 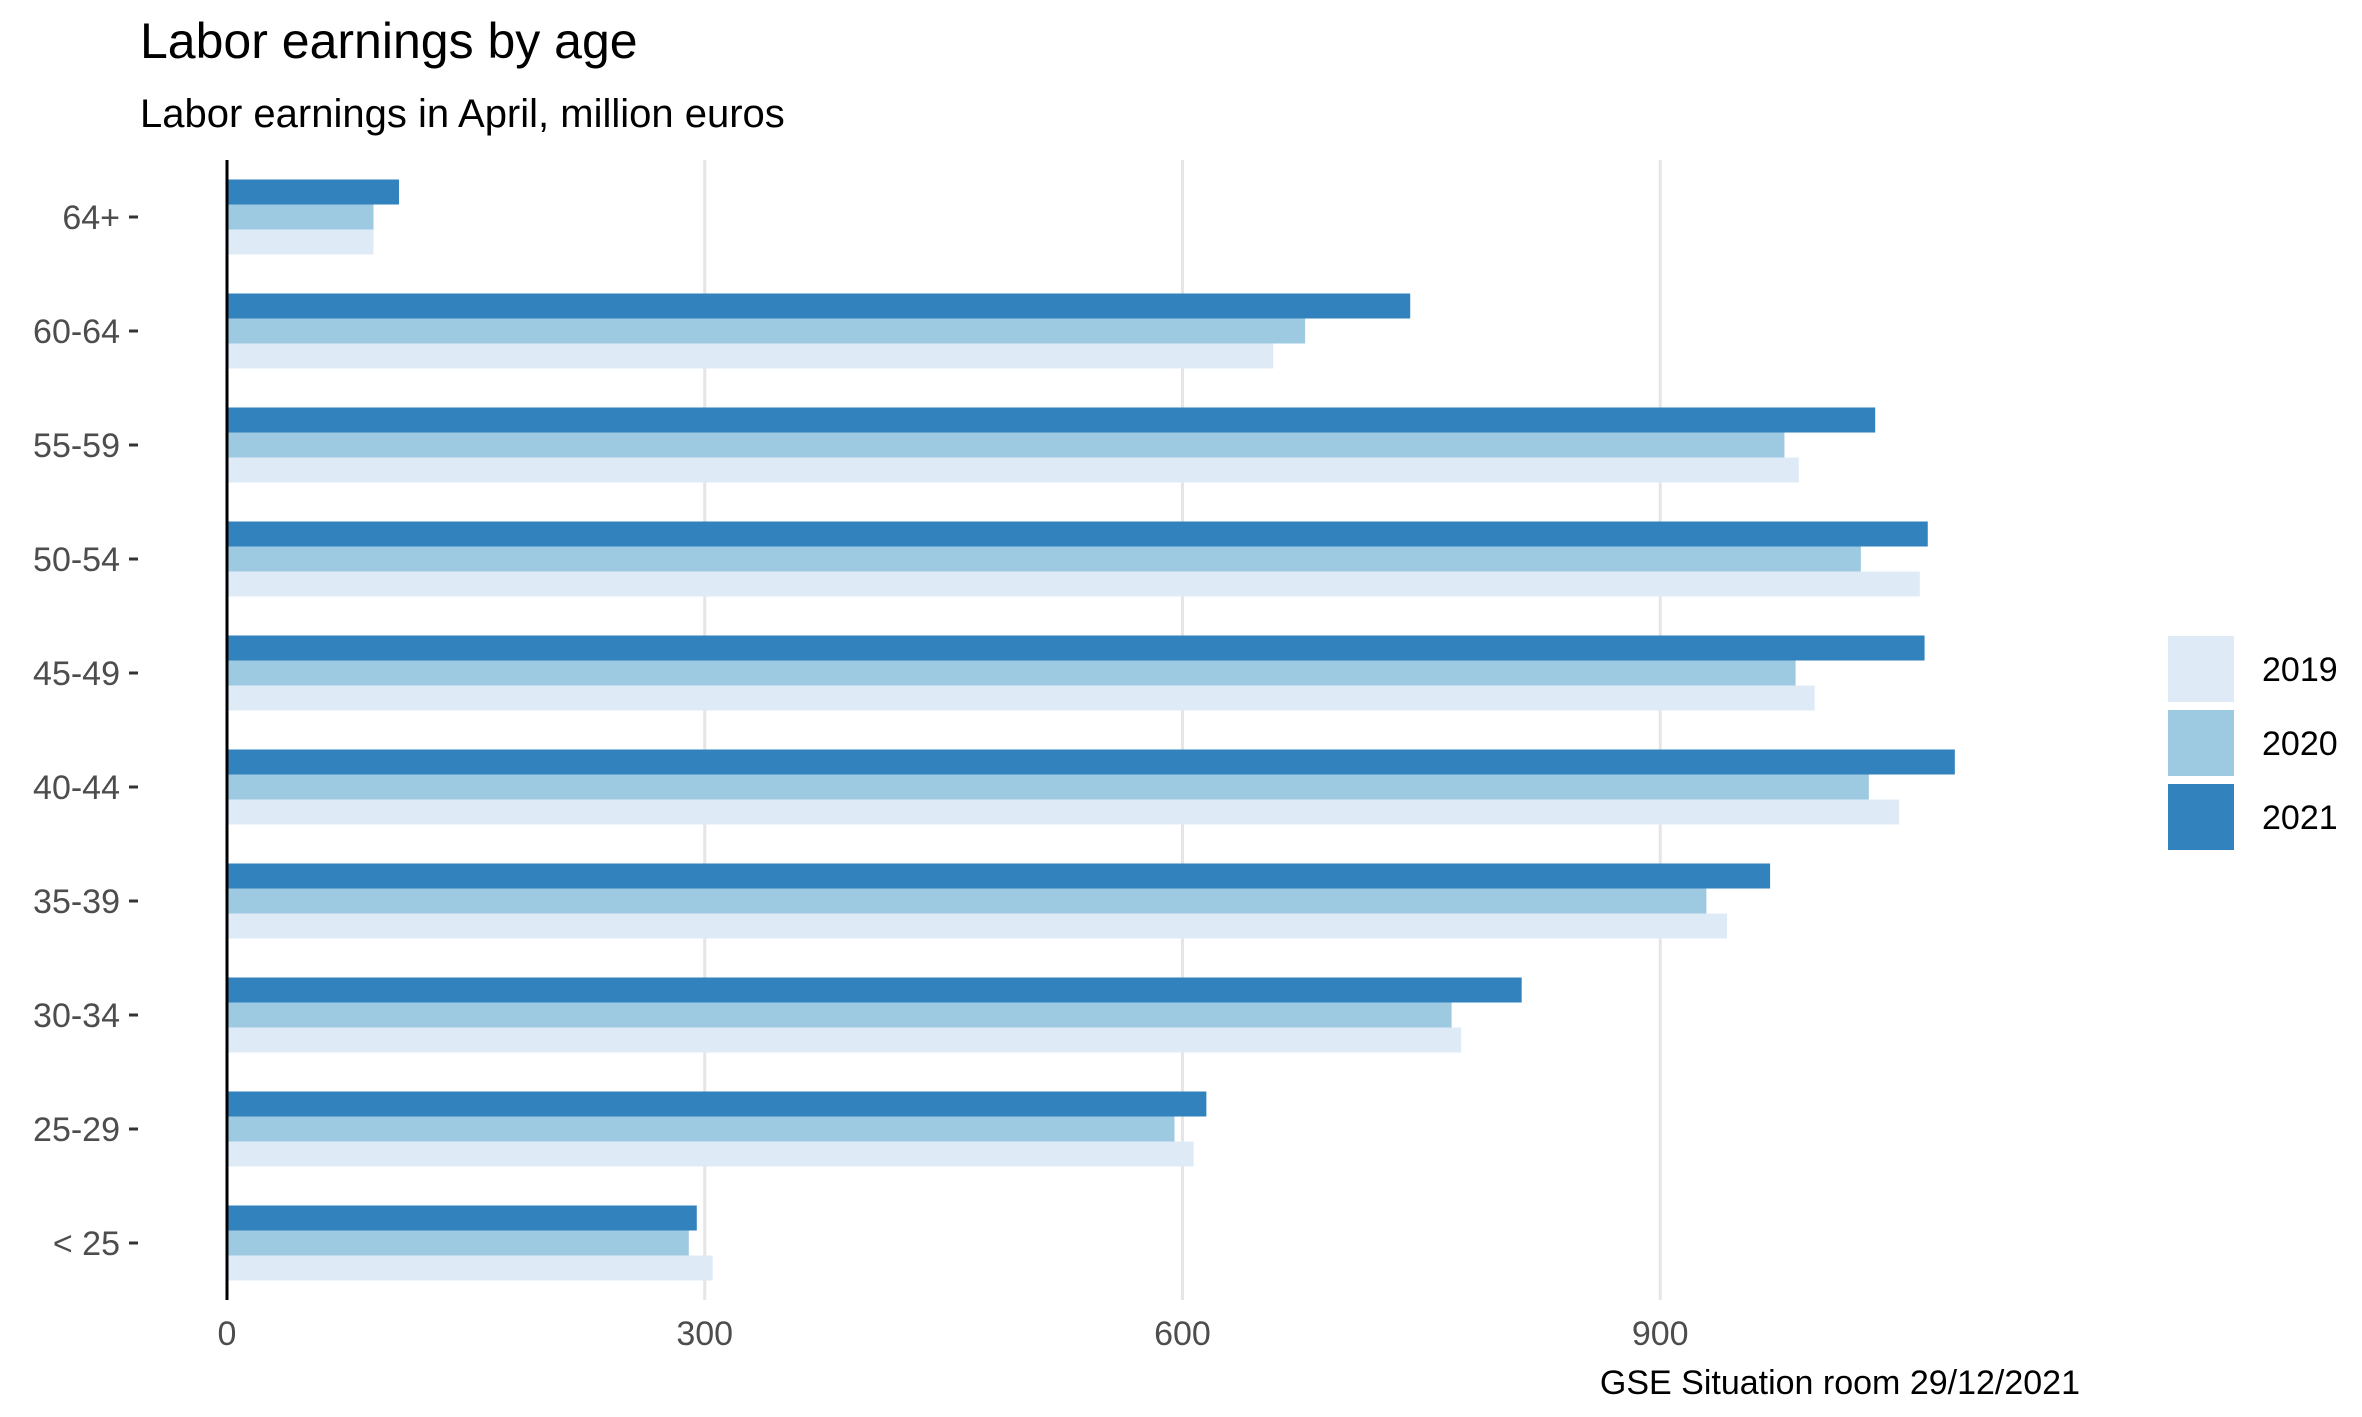 What do you see at coordinates (76, 332) in the screenshot?
I see `y-tick-label-8: 60-64` at bounding box center [76, 332].